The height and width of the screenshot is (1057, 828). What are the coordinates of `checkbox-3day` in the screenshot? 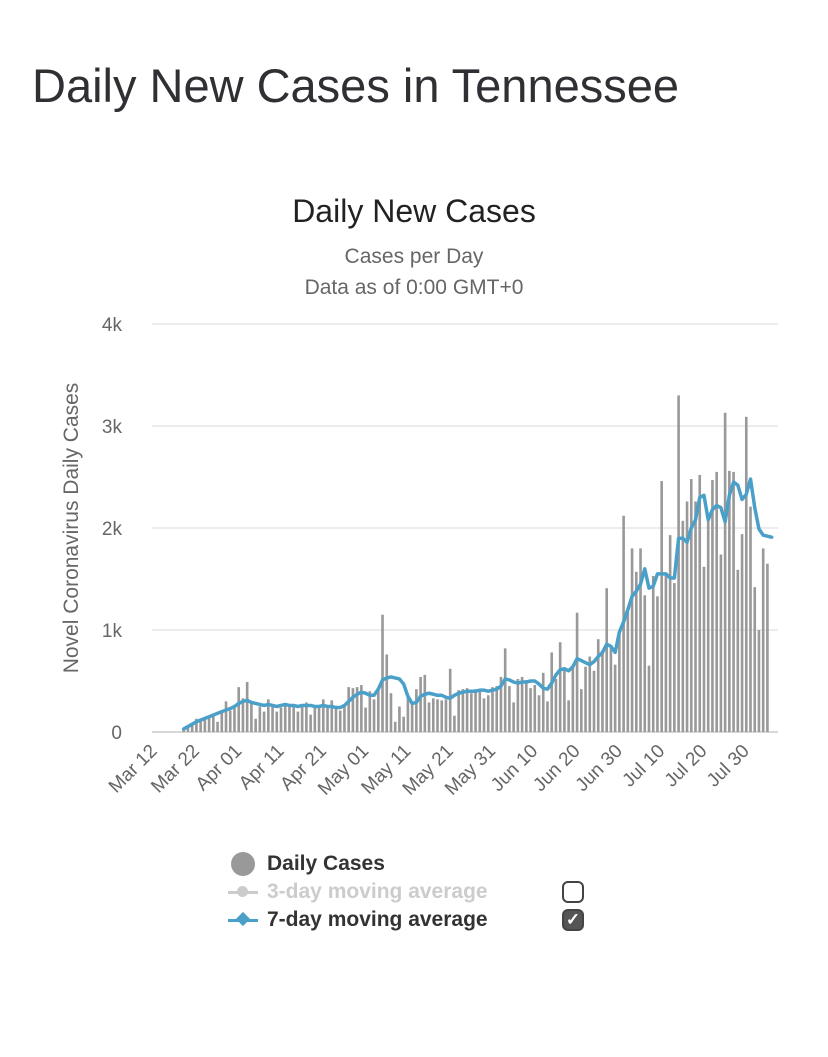 It's located at (573, 892).